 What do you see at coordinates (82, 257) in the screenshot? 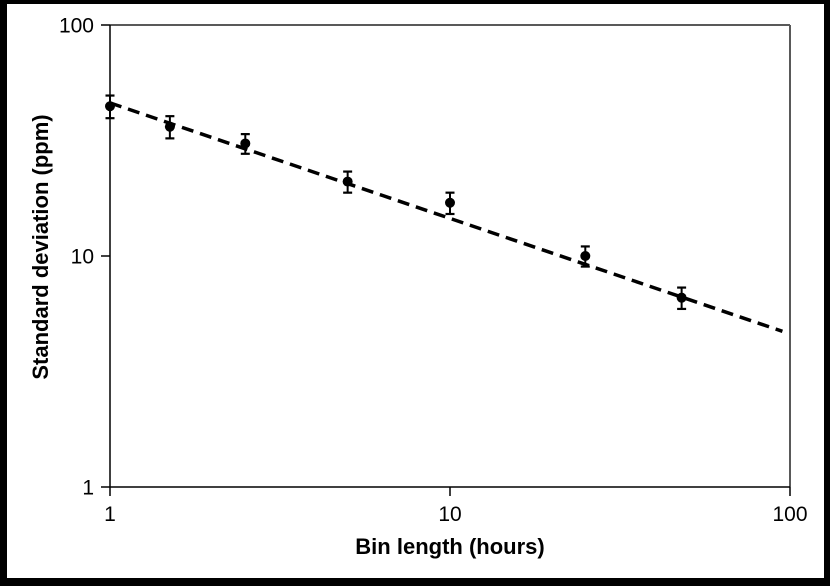
I see `y-tick-label: 10` at bounding box center [82, 257].